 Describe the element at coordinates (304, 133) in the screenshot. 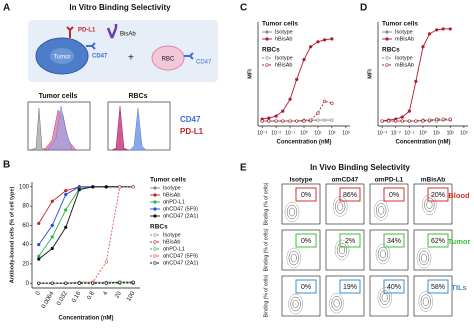

I see `x-tick-label: 10⁰` at that location.